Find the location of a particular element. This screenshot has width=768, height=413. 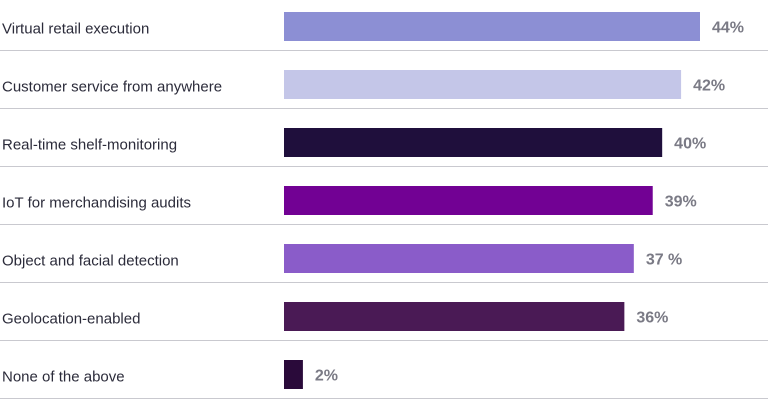

value-label: 42% is located at coordinates (709, 86).